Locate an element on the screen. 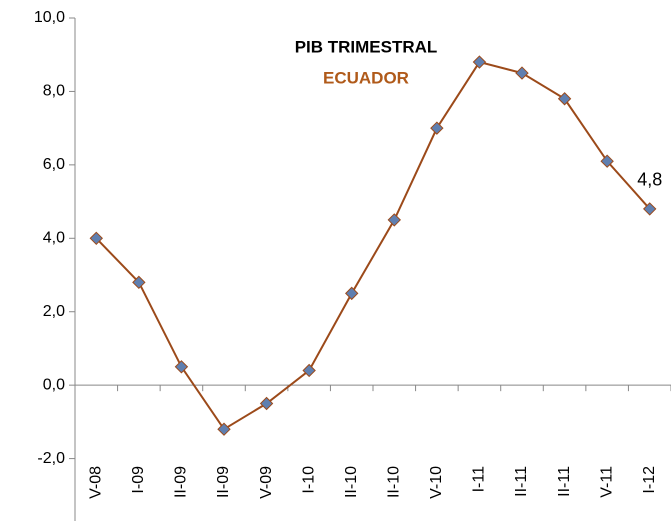  x-tick-label: I-11 is located at coordinates (479, 479).